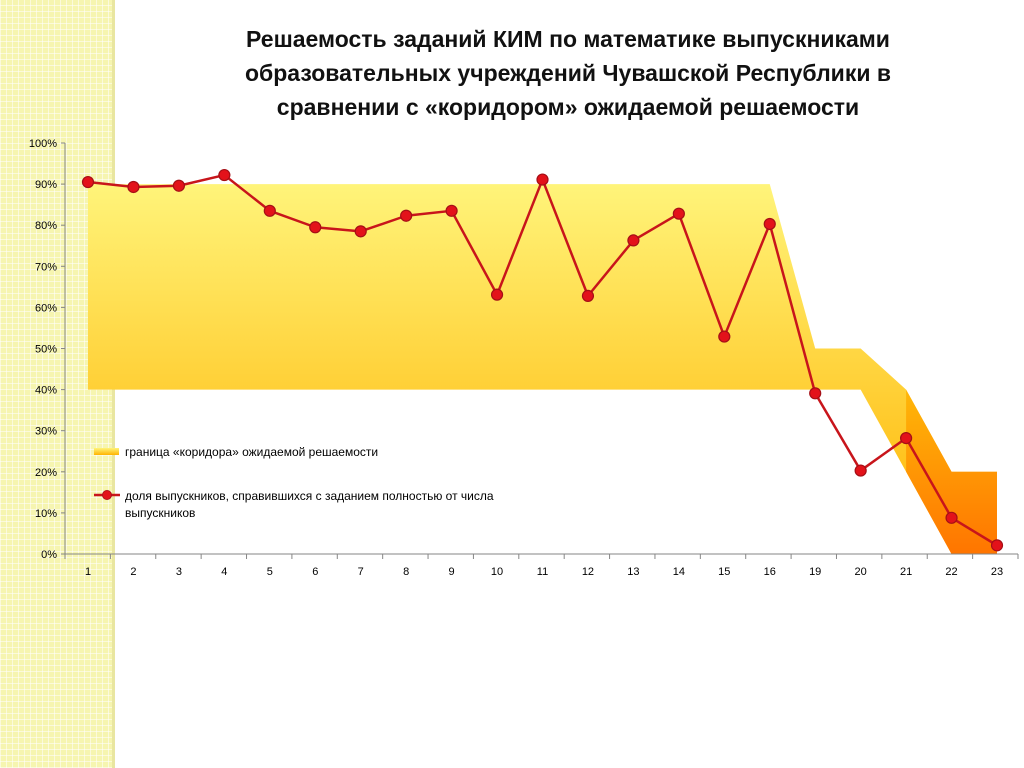  Describe the element at coordinates (107, 495) in the screenshot. I see `legend-swatch-marker` at that location.